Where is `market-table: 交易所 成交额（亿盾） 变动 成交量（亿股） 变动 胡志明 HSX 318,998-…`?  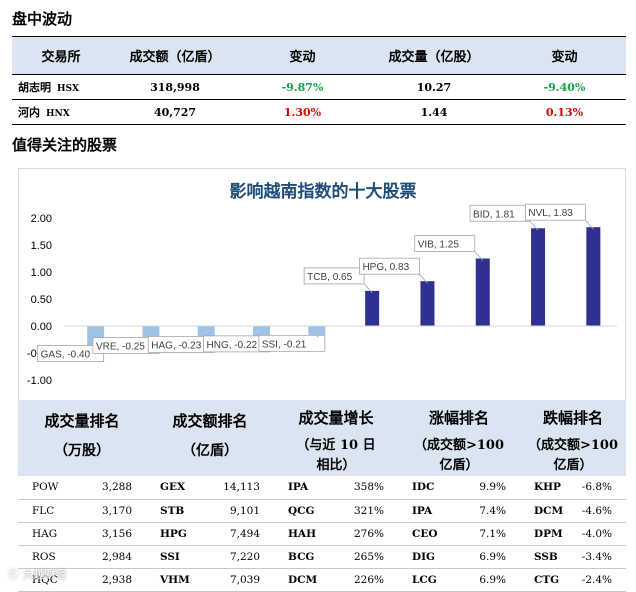 market-table: 交易所 成交额（亿盾） 变动 成交量（亿股） 变动 胡志明 HSX 318,998-… is located at coordinates (319, 80).